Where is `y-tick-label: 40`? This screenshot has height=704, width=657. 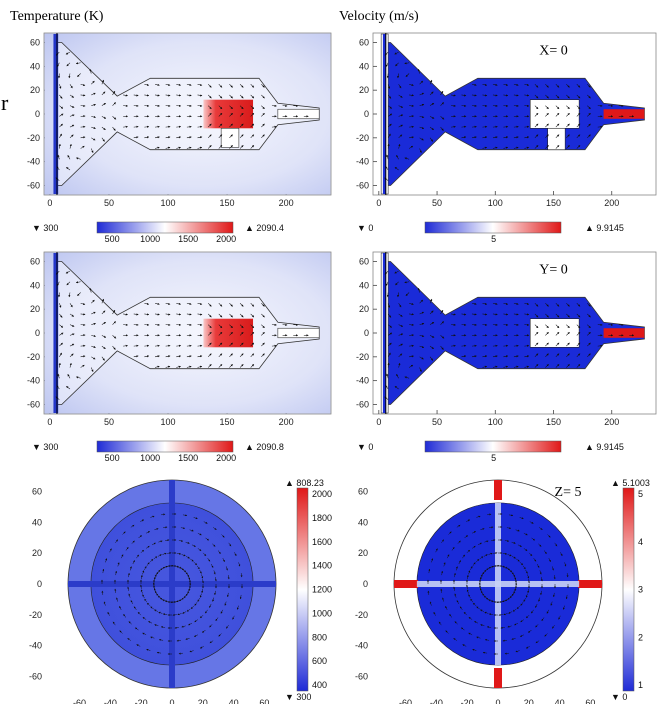 y-tick-label: 40 is located at coordinates (364, 66).